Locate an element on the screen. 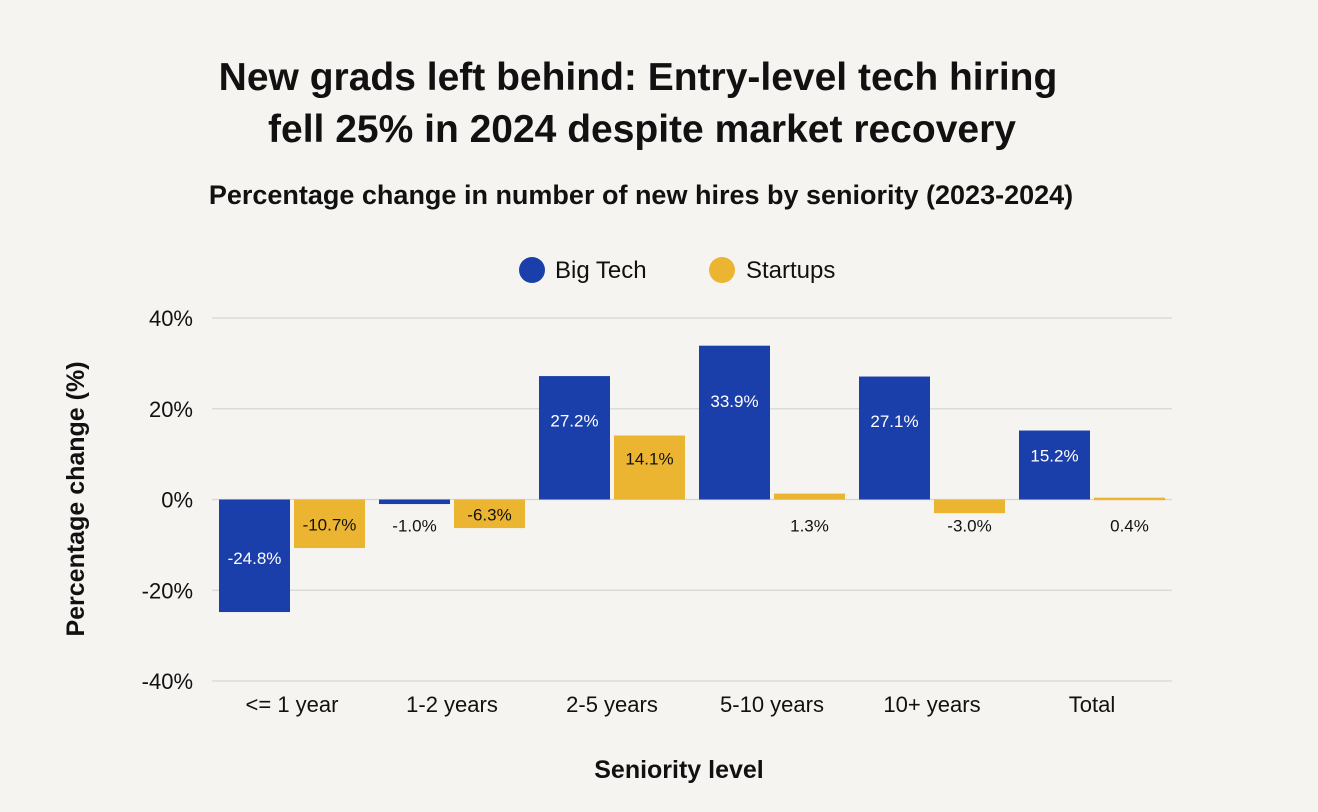  bar-big-tech-1-2-years is located at coordinates (414, 502).